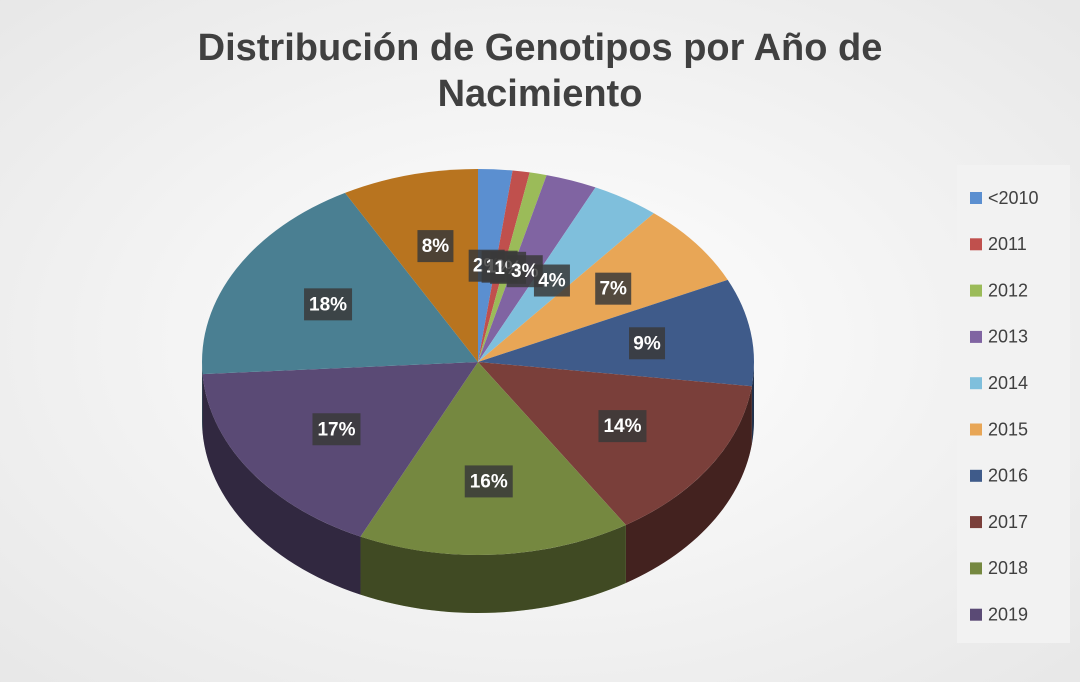 Image resolution: width=1080 pixels, height=682 pixels. I want to click on data-label: 16%, so click(489, 481).